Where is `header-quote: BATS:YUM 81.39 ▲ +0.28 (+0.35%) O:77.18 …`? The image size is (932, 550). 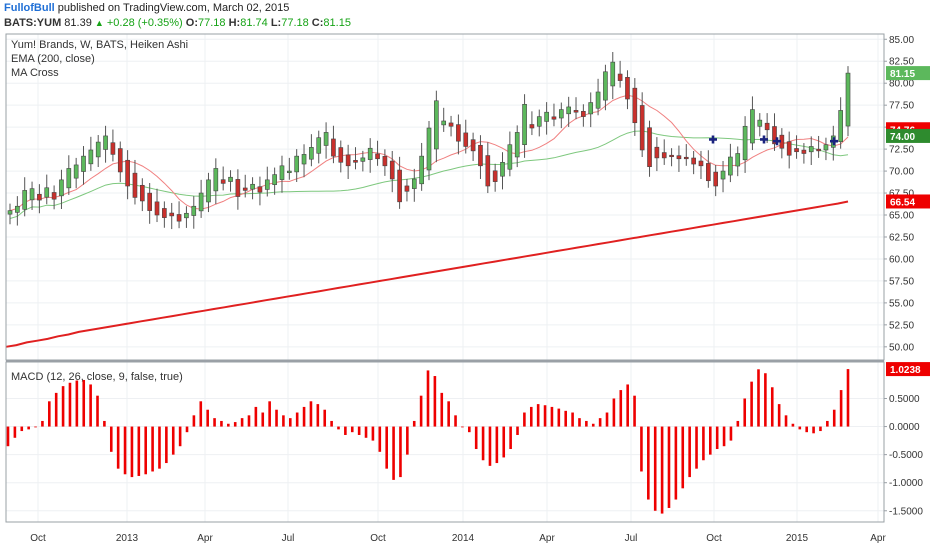 header-quote: BATS:YUM 81.39 ▲ +0.28 (+0.35%) O:77.18 … is located at coordinates (177, 23).